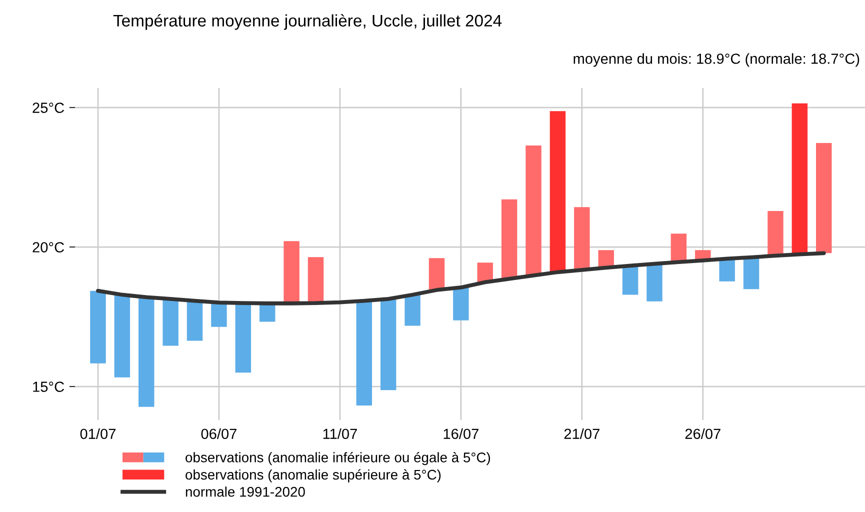 Image resolution: width=865 pixels, height=512 pixels. What do you see at coordinates (48, 387) in the screenshot?
I see `y-tick-label: 15°C` at bounding box center [48, 387].